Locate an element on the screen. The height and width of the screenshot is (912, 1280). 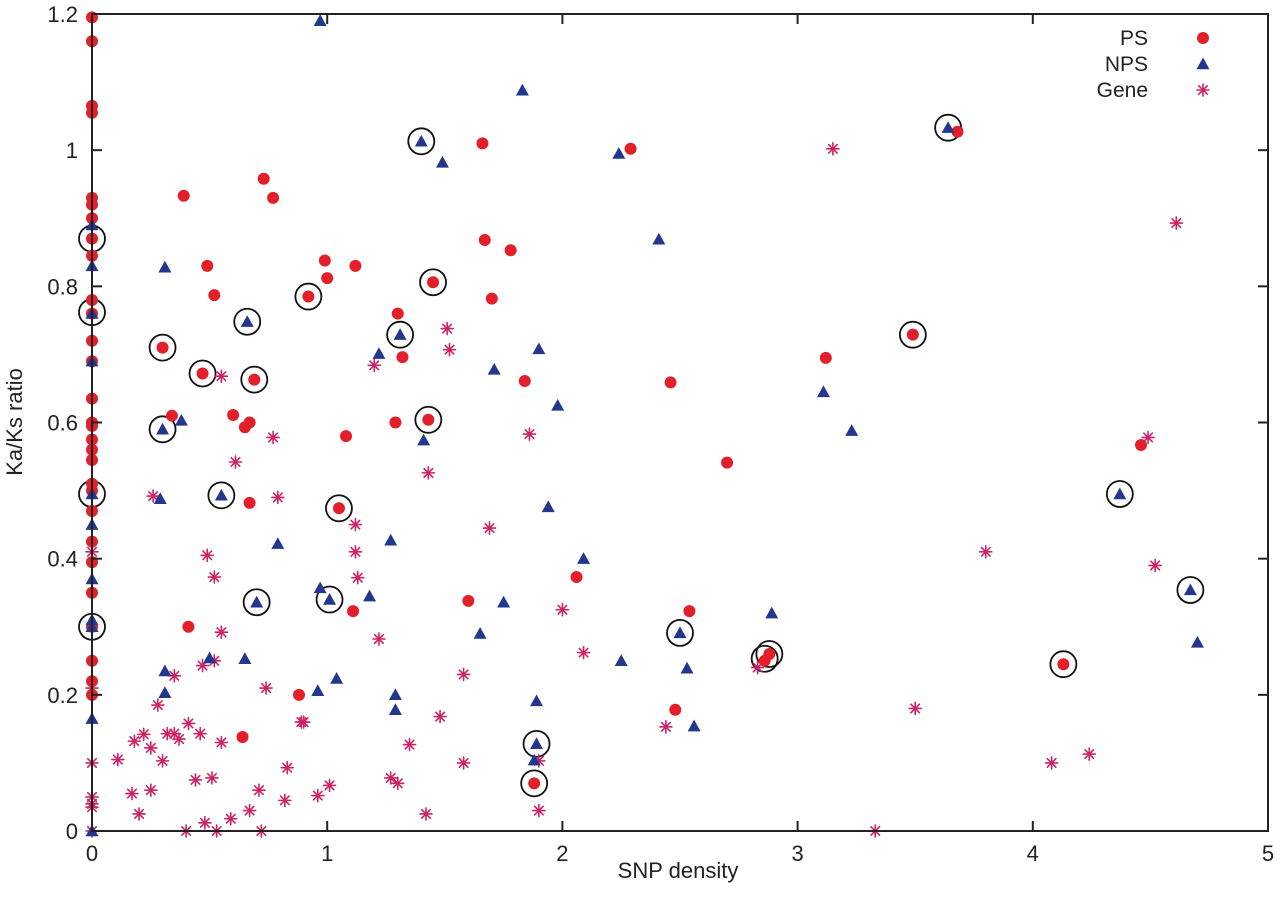
y-tick-label: 0.4 is located at coordinates (62, 559).